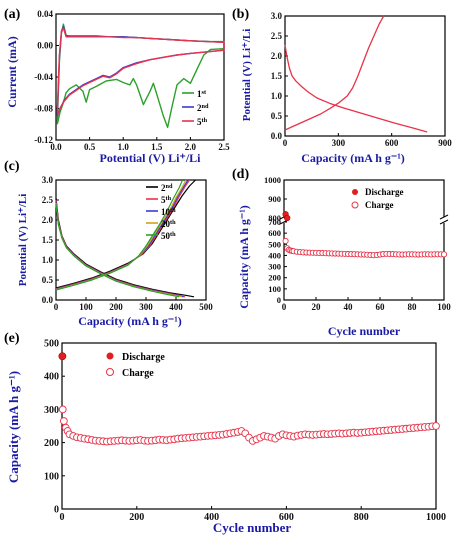 This screenshot has height=550, width=456. Describe the element at coordinates (51, 443) in the screenshot. I see `e-ytick-label: 200` at that location.